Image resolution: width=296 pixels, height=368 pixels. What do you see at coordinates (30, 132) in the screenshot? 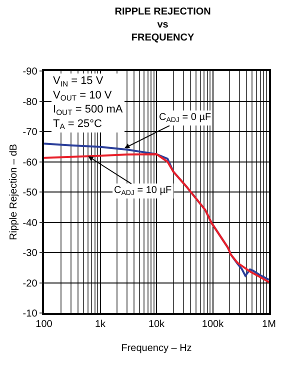
I see `y-tick-label: -70` at bounding box center [30, 132].